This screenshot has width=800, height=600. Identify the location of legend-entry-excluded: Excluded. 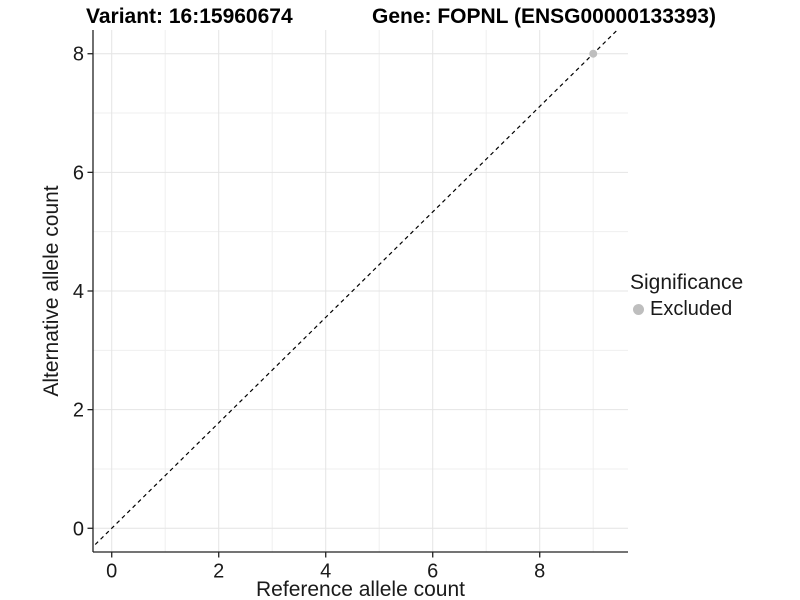
(686, 309).